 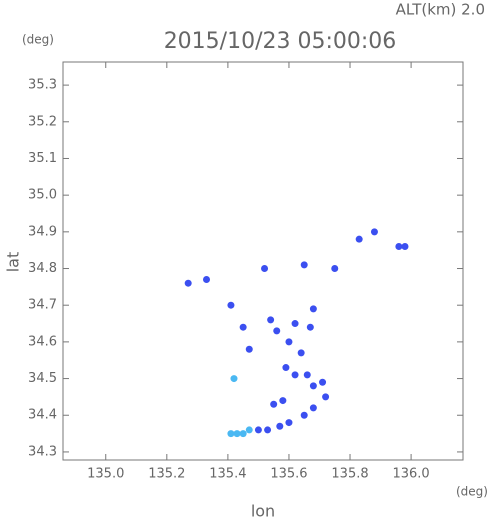 What do you see at coordinates (42, 158) in the screenshot?
I see `y-tick-label: 35.1` at bounding box center [42, 158].